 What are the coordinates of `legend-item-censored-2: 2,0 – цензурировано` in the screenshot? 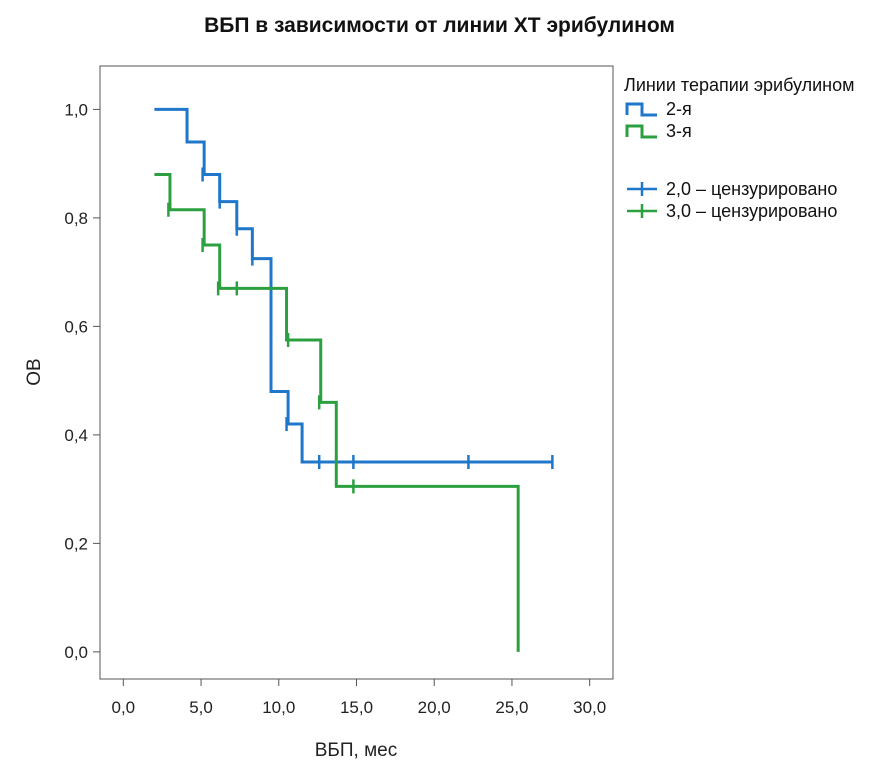 It's located at (739, 189).